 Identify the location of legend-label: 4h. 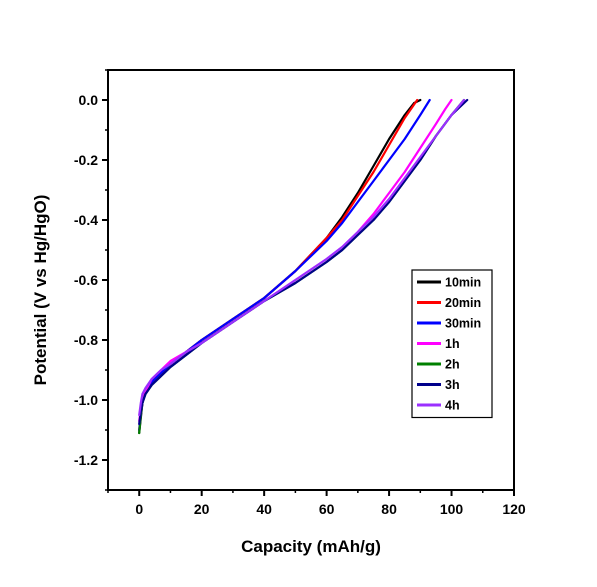
(452, 406).